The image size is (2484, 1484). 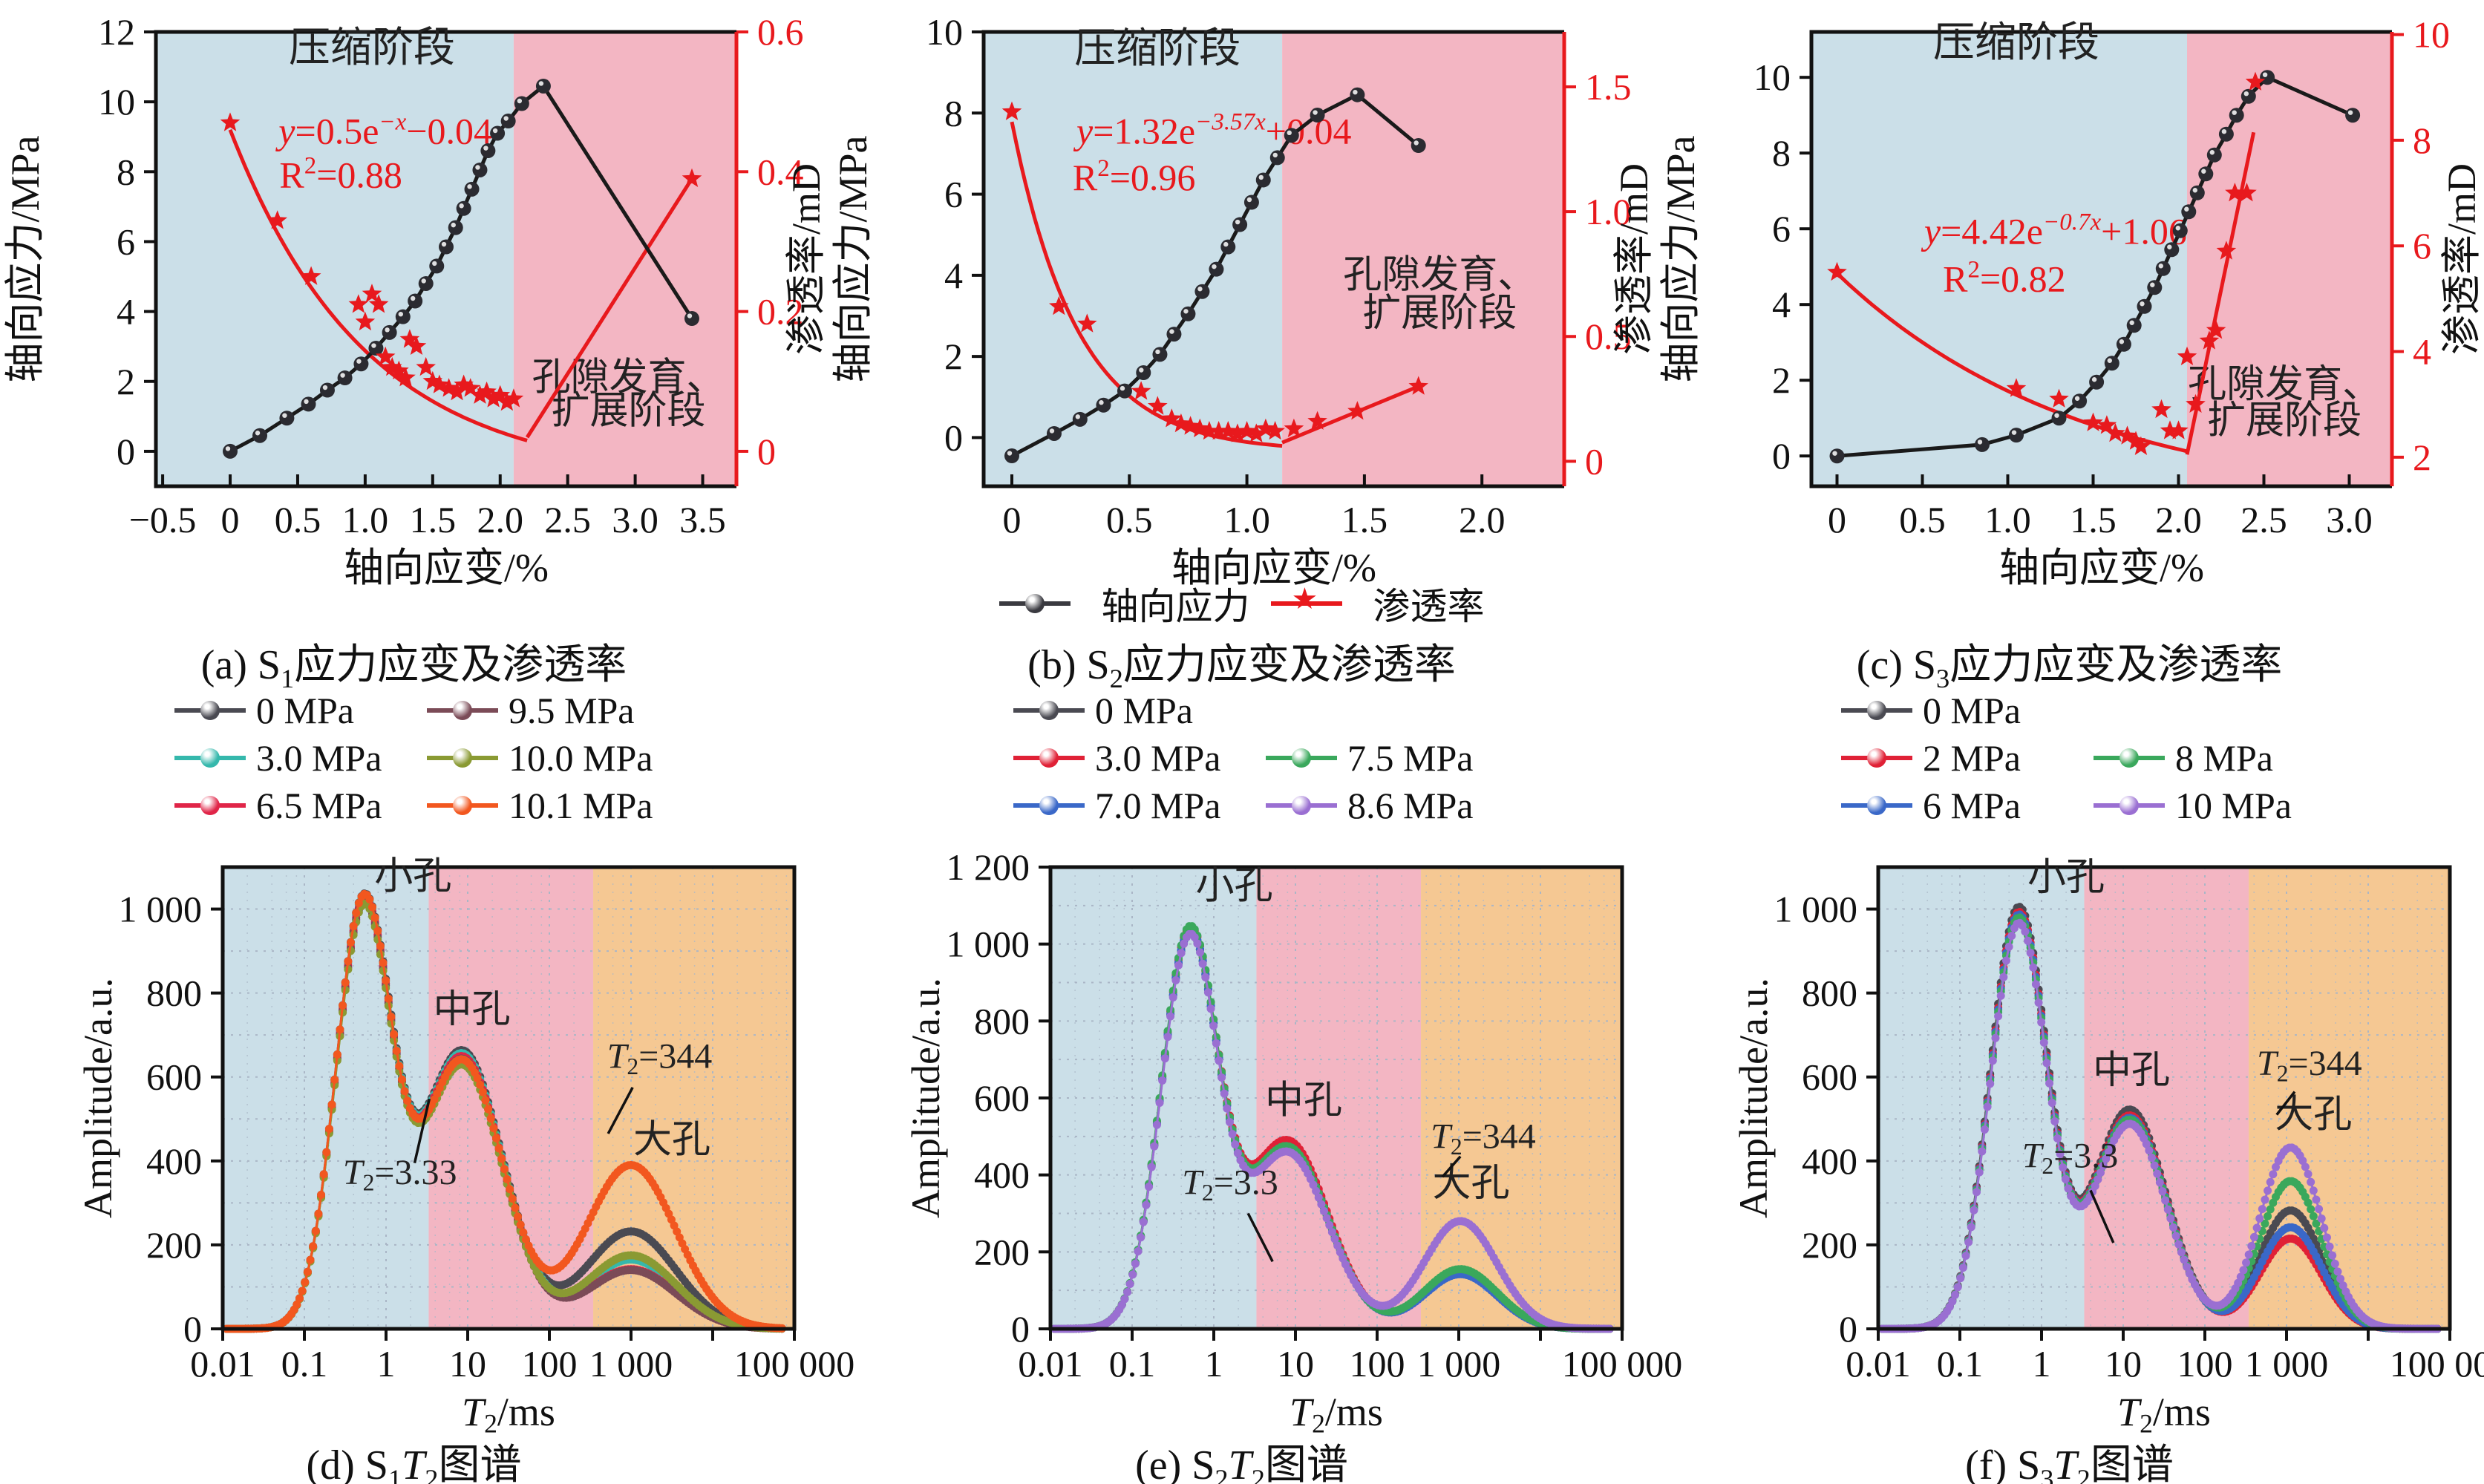 I want to click on right-tick-label: 4, so click(x=2422, y=352).